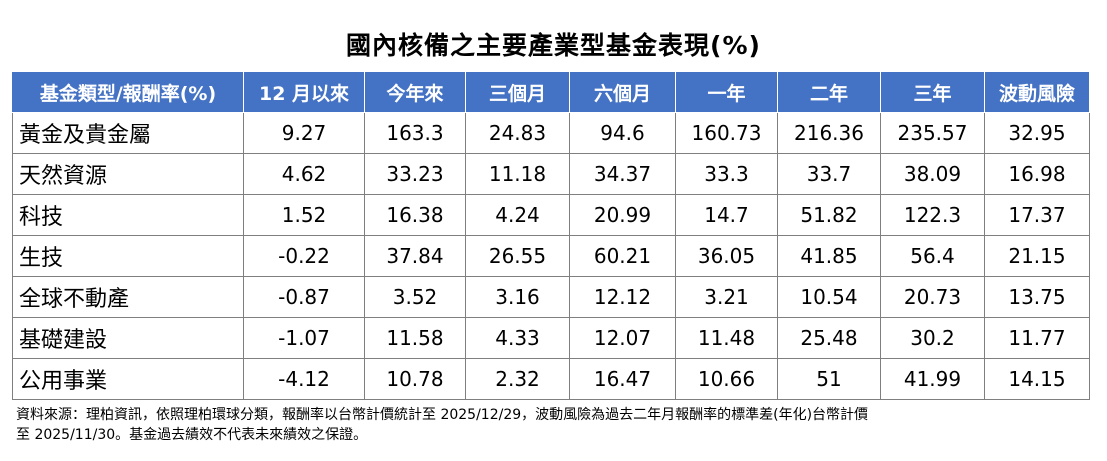  Describe the element at coordinates (128, 338) in the screenshot. I see `fund-type-cell: 基礎建設` at that location.